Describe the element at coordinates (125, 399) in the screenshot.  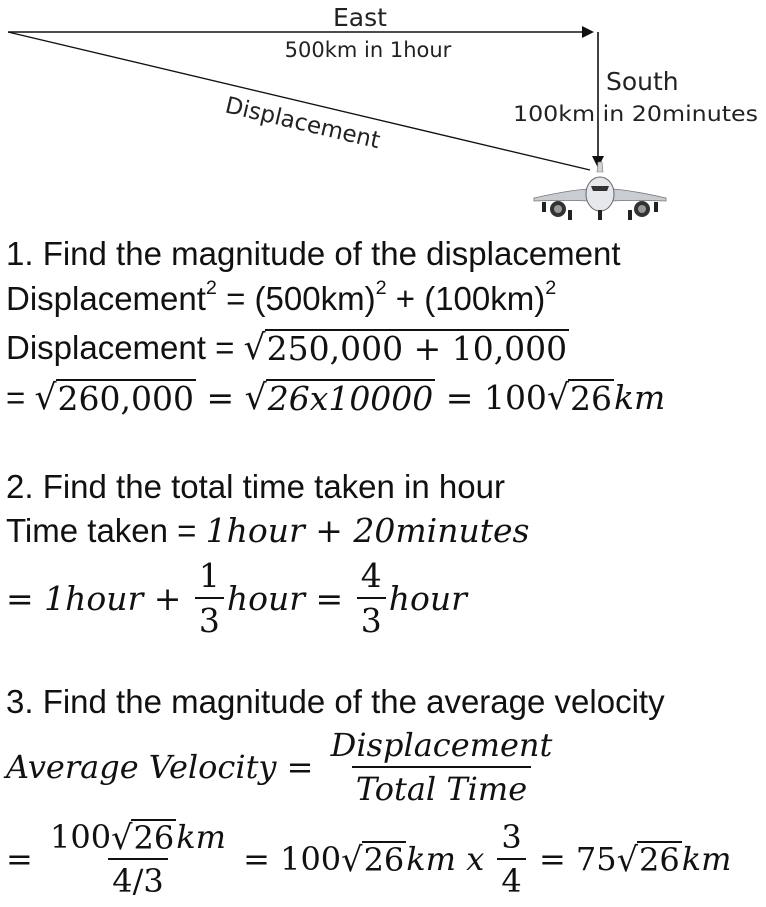
I see `radicand: 260,000` at that location.